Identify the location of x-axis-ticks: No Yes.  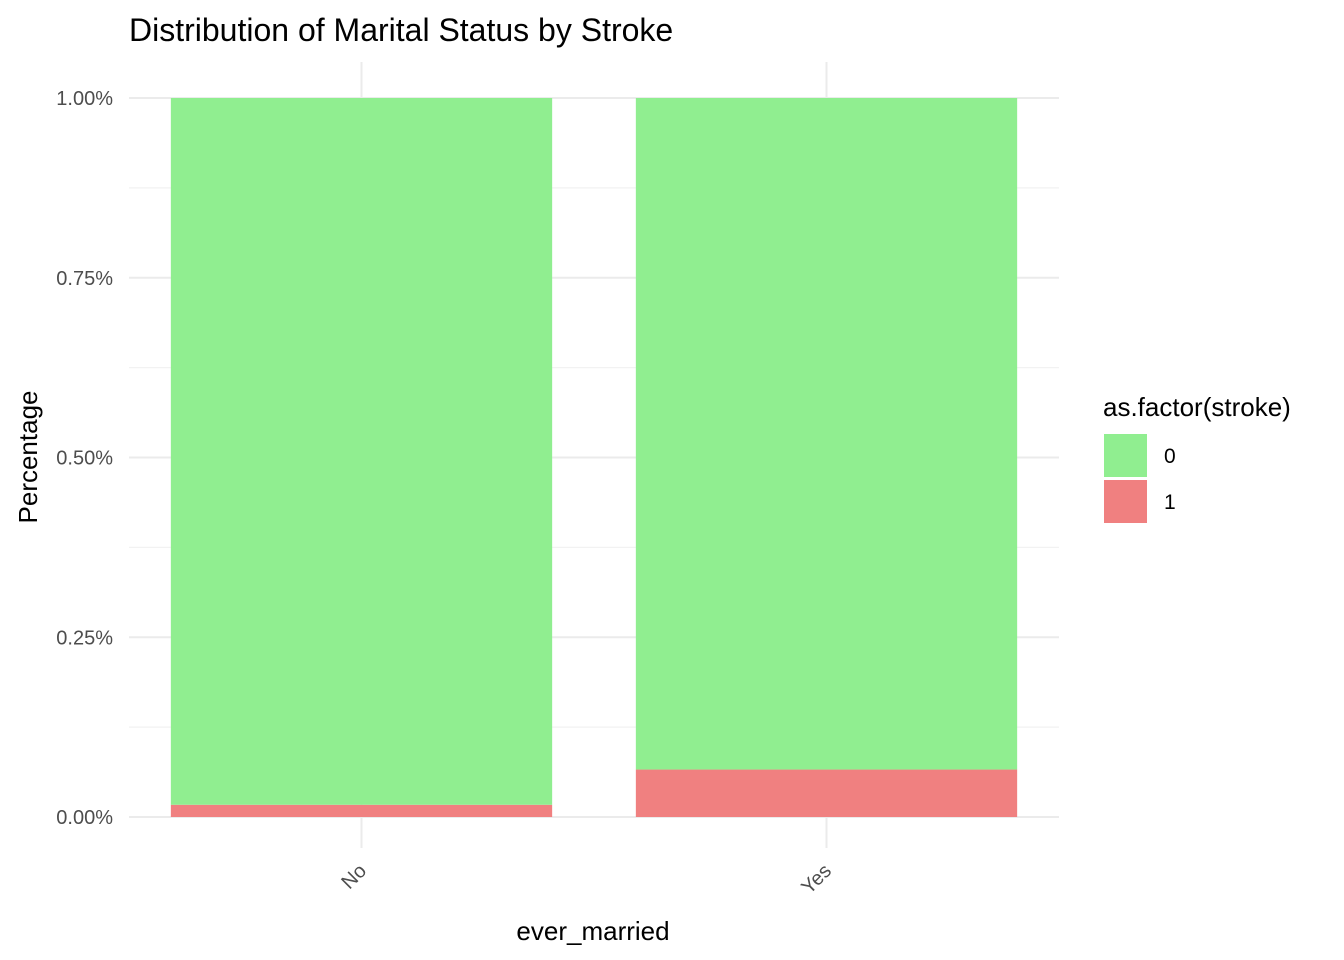
(586, 879).